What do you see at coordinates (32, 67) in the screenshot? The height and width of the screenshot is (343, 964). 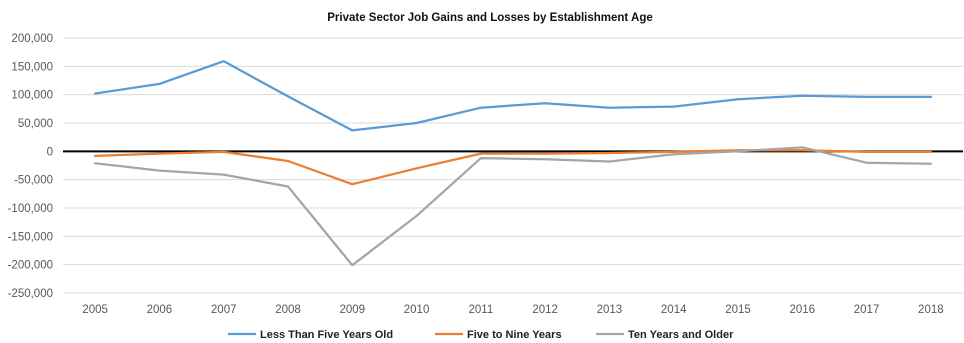 I see `y-tick-label: 150,000` at bounding box center [32, 67].